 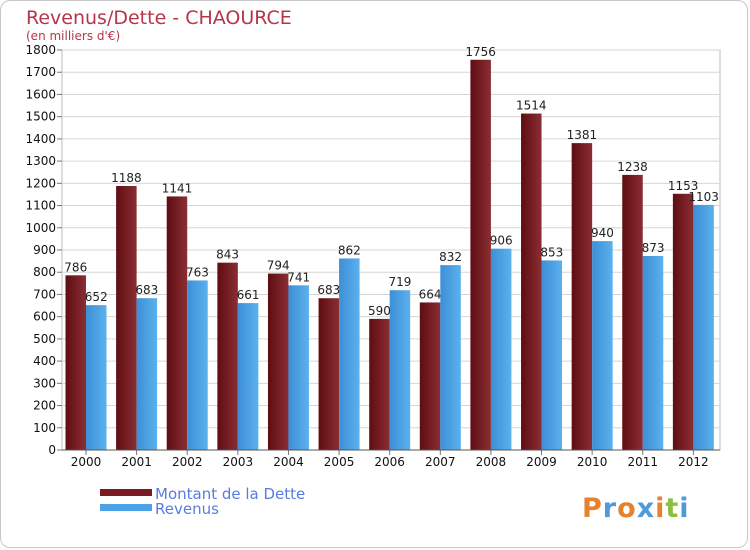 What do you see at coordinates (159, 18) in the screenshot?
I see `chart-title: Revenus/Dette - CHAOURCE` at bounding box center [159, 18].